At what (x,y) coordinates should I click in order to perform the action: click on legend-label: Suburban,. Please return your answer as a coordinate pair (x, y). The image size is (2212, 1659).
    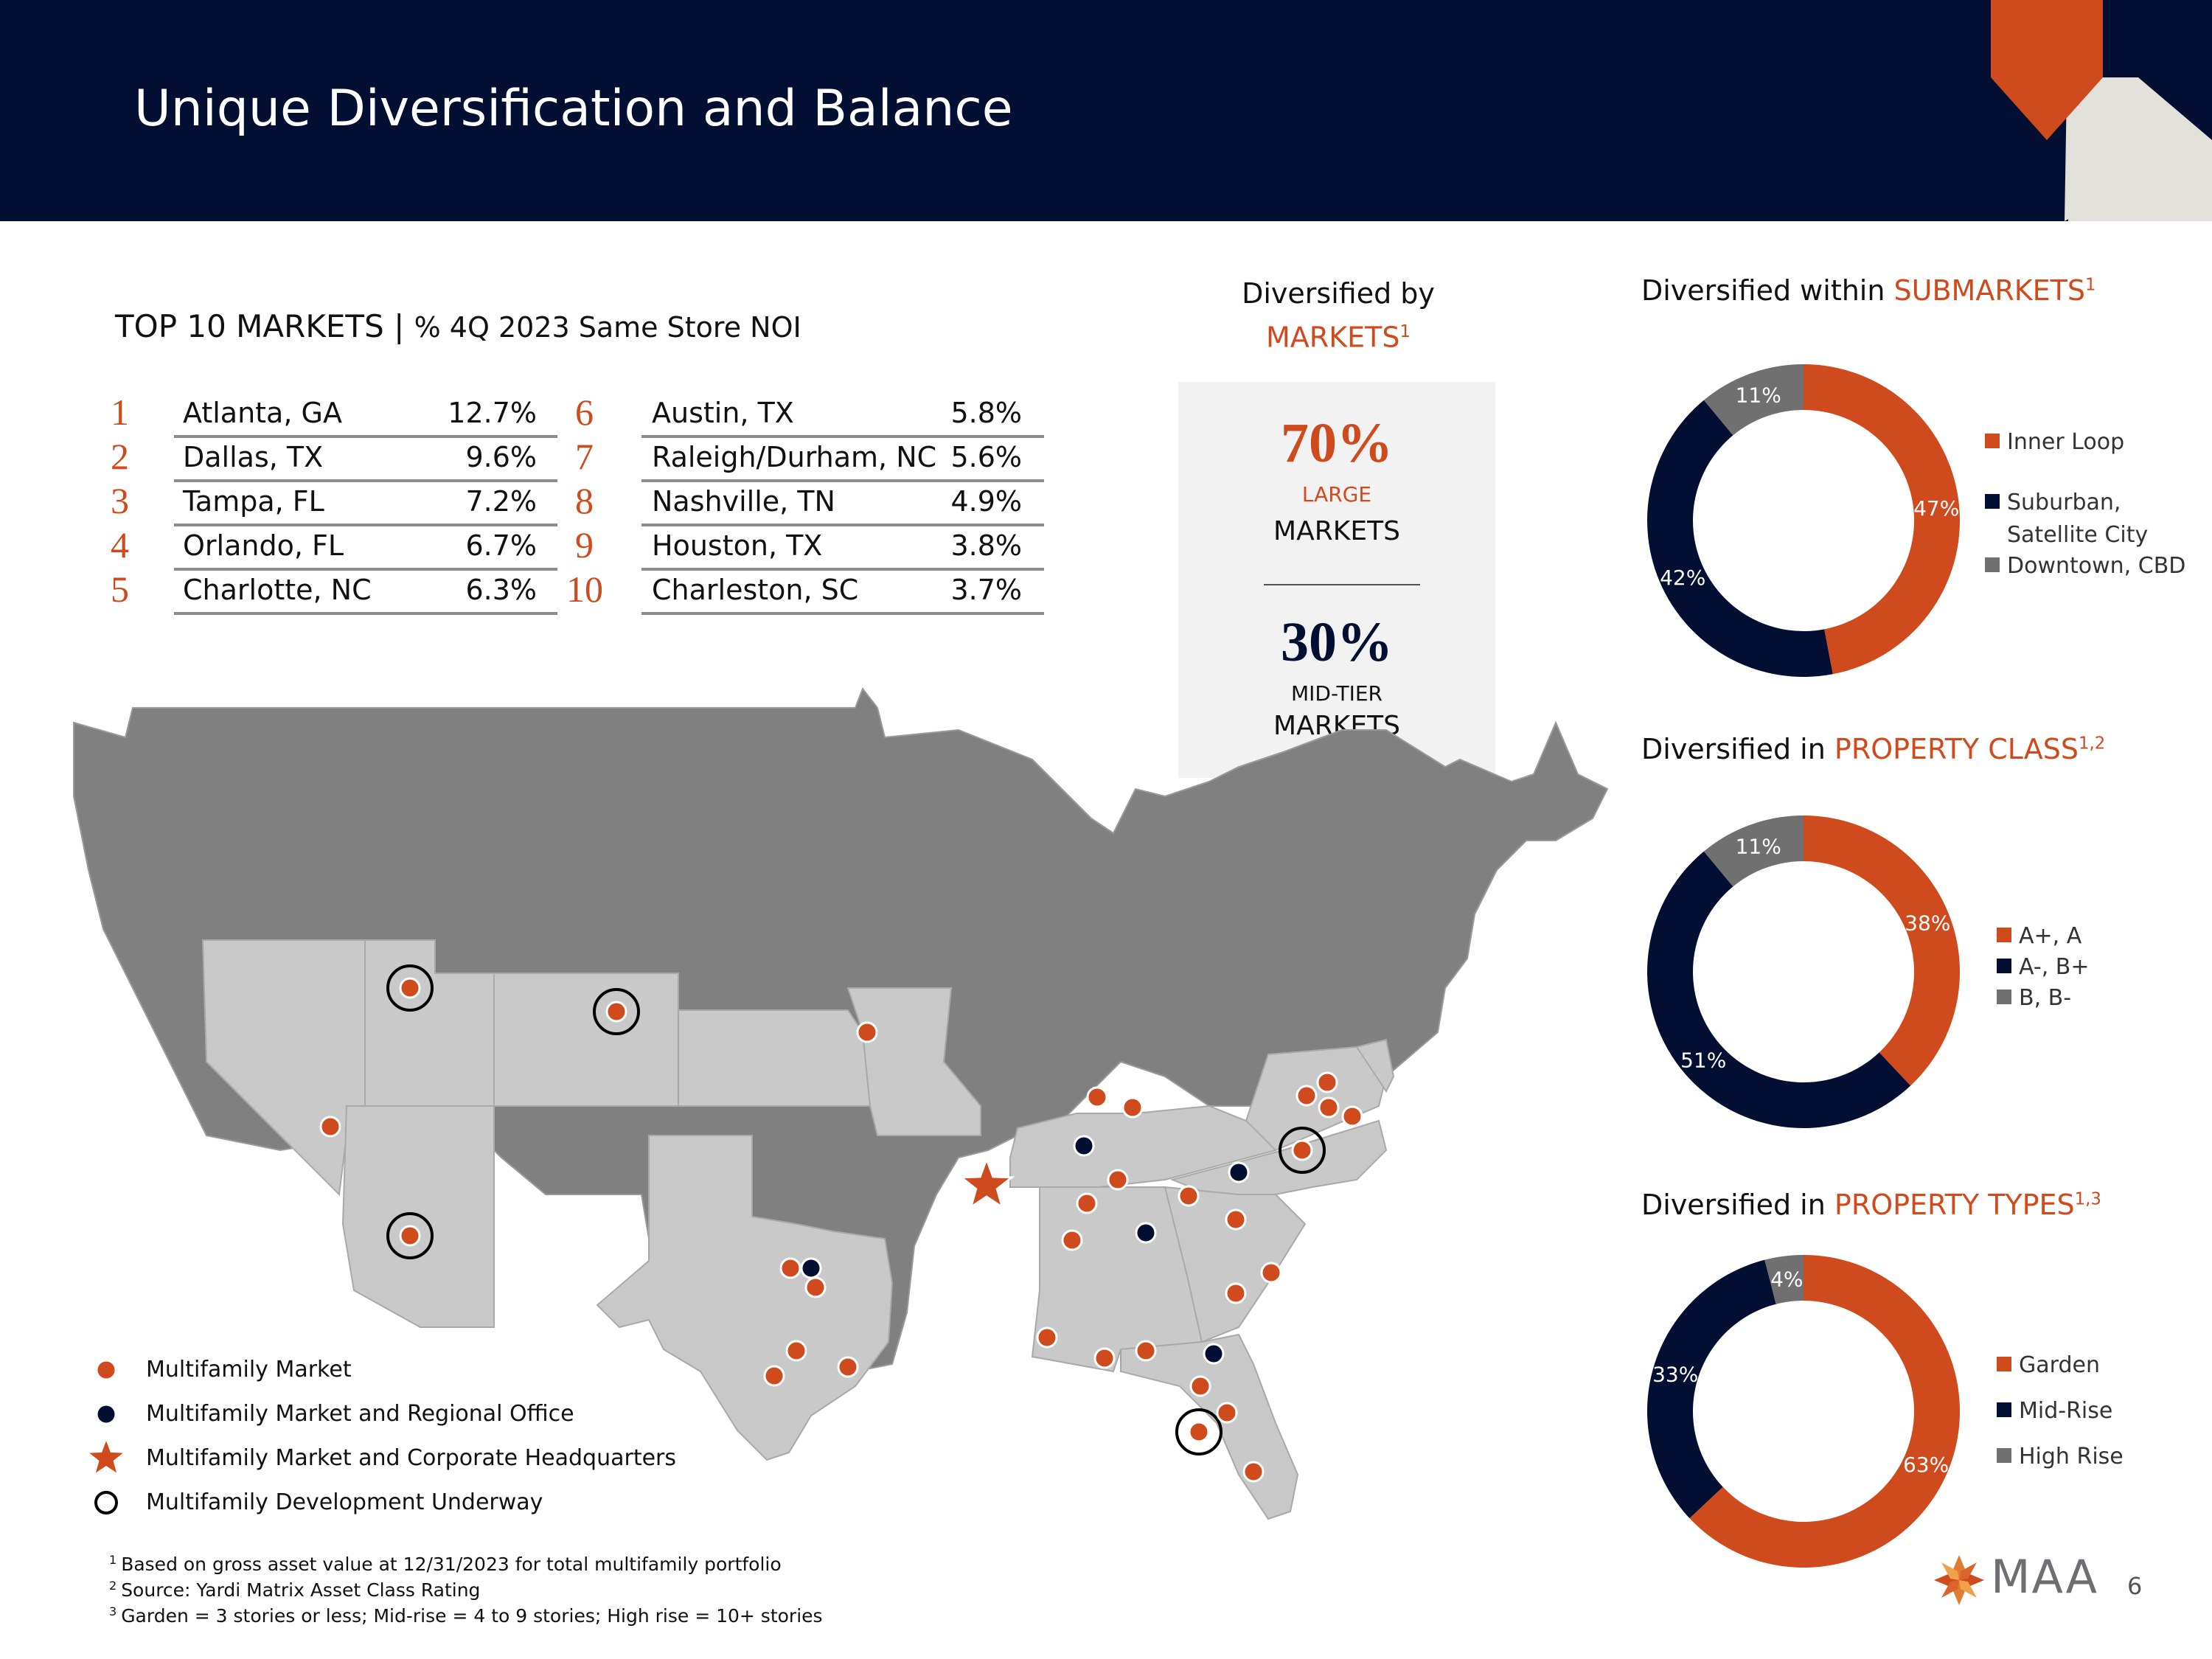
    Looking at the image, I should click on (2064, 502).